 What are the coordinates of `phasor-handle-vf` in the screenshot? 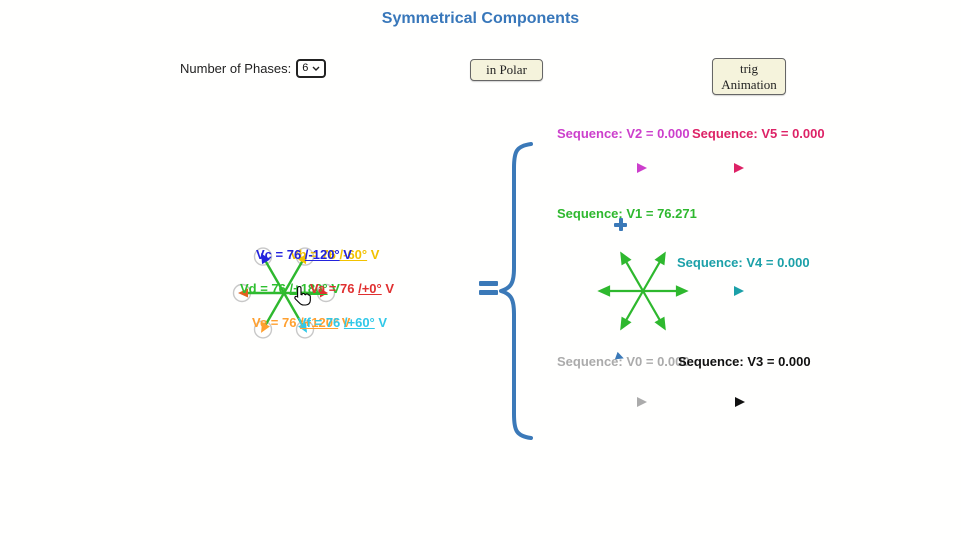 It's located at (305, 329).